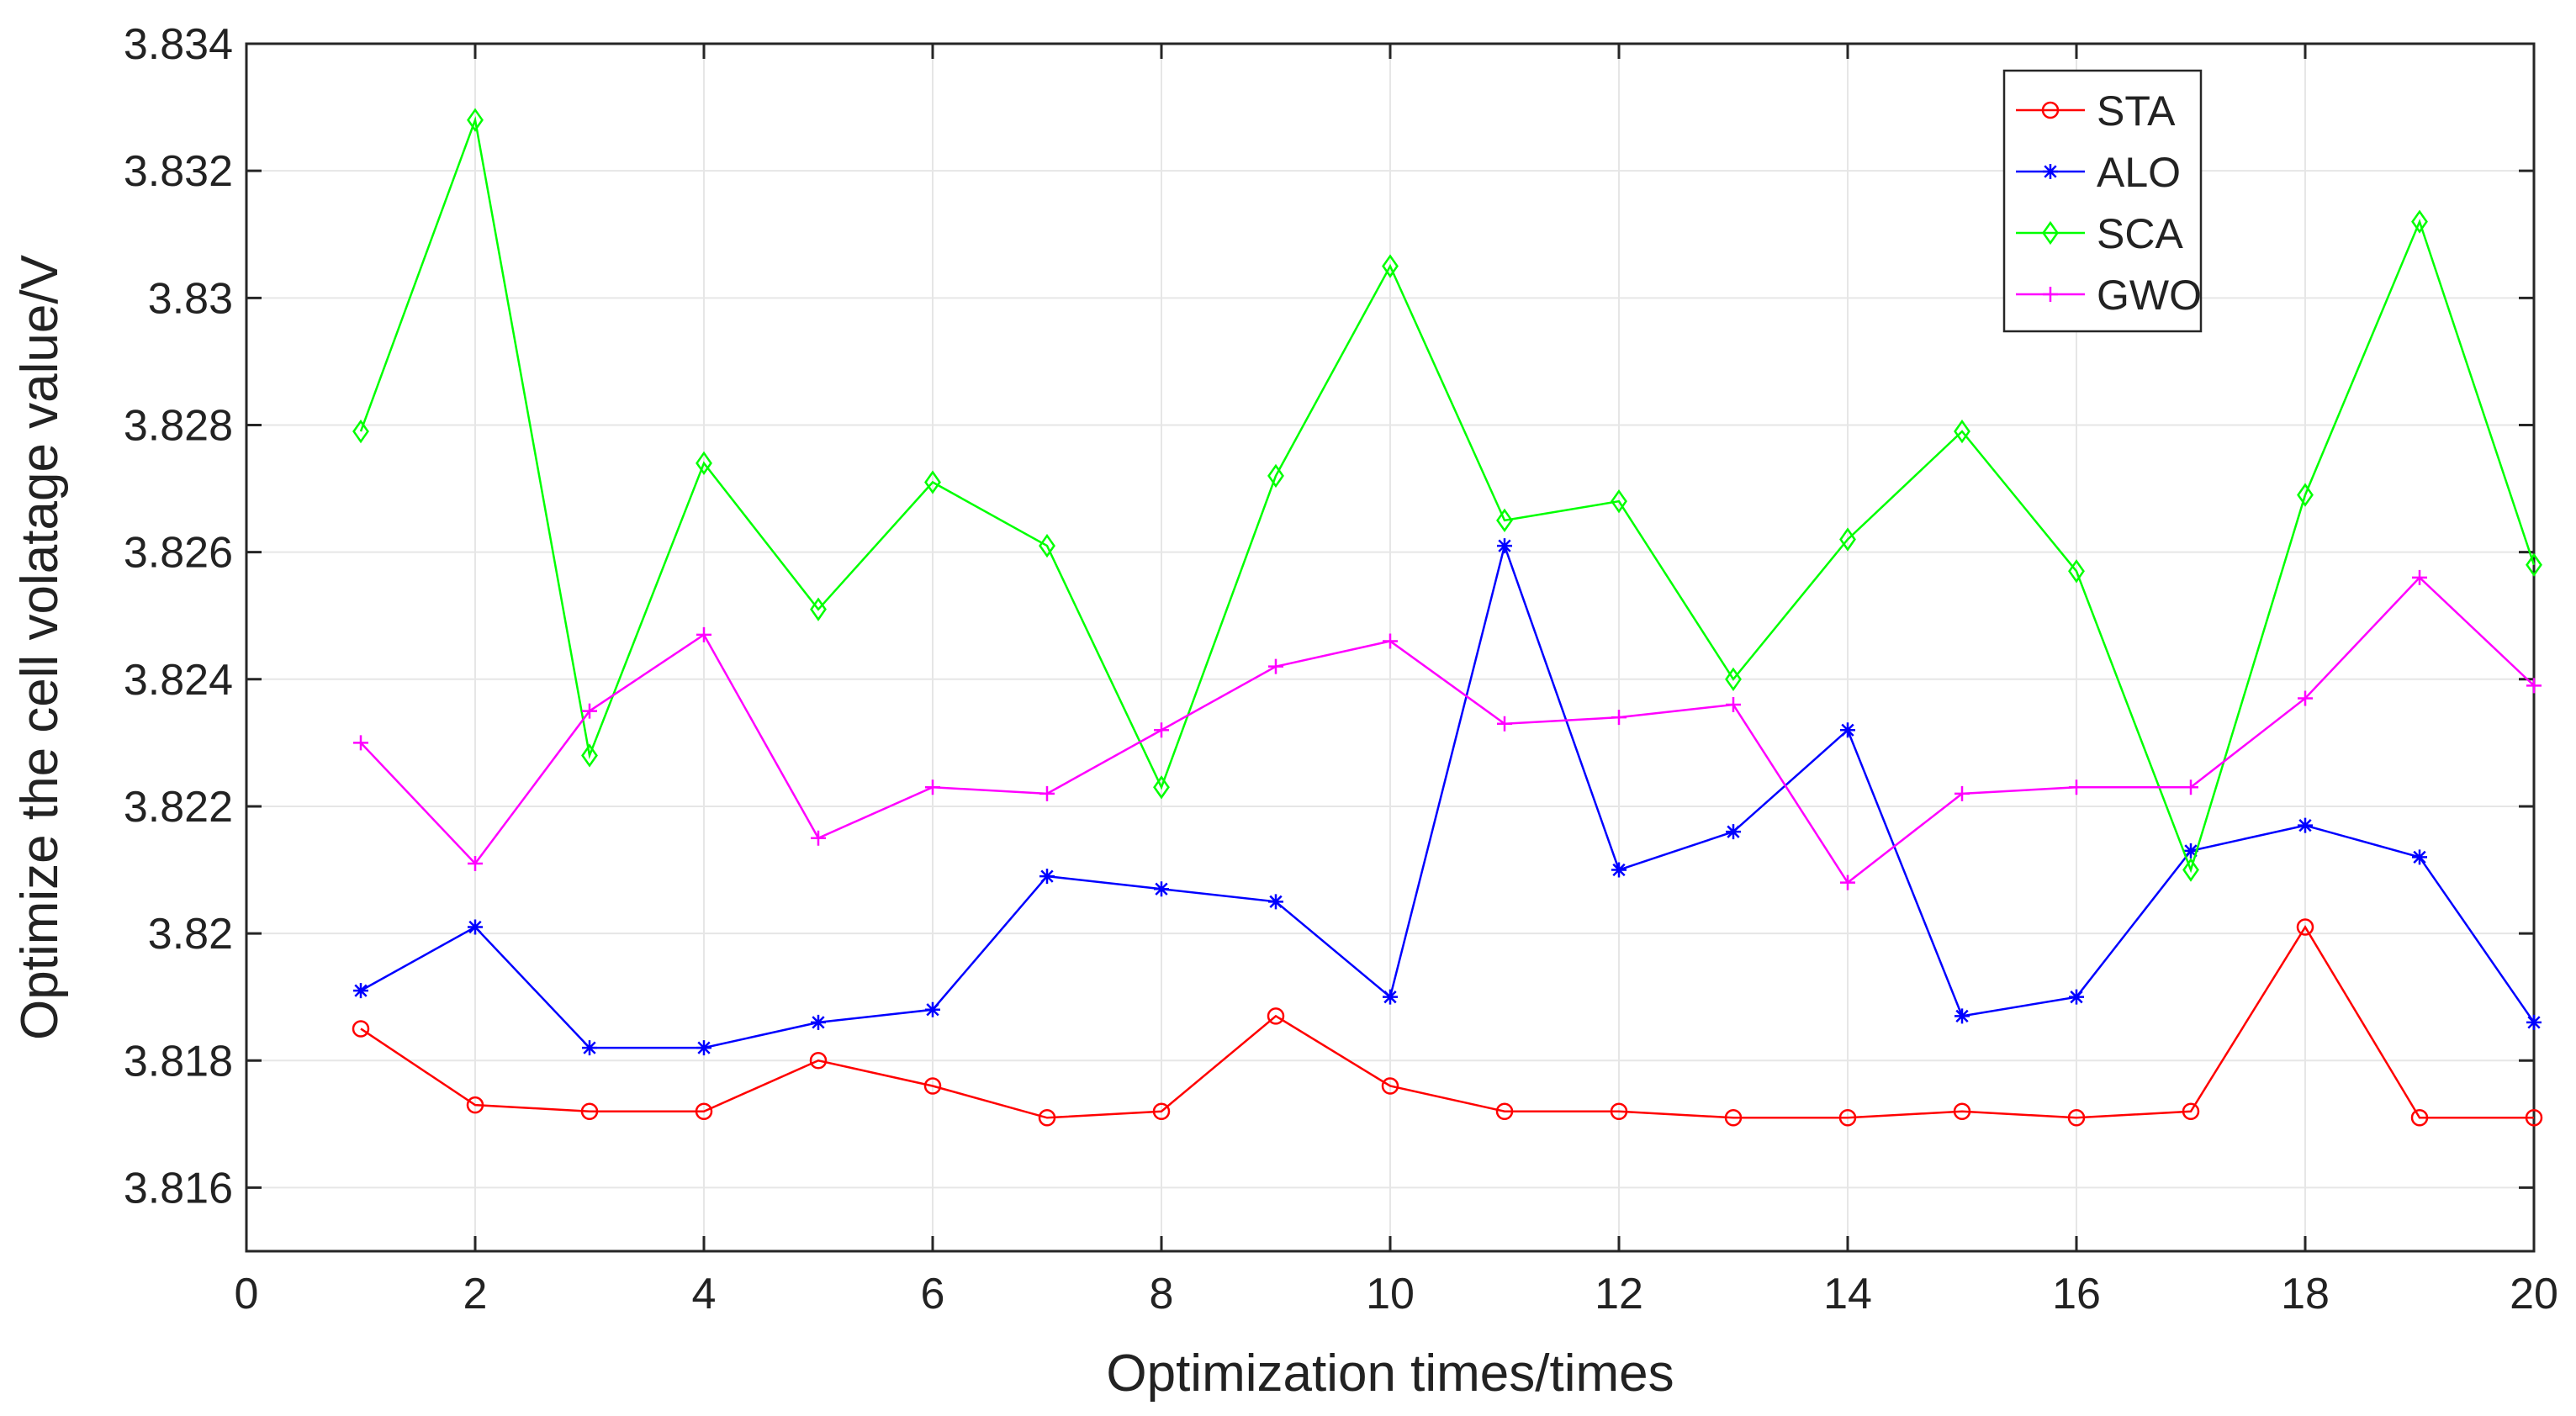 The height and width of the screenshot is (1416, 2576). I want to click on legend-box, so click(2102, 201).